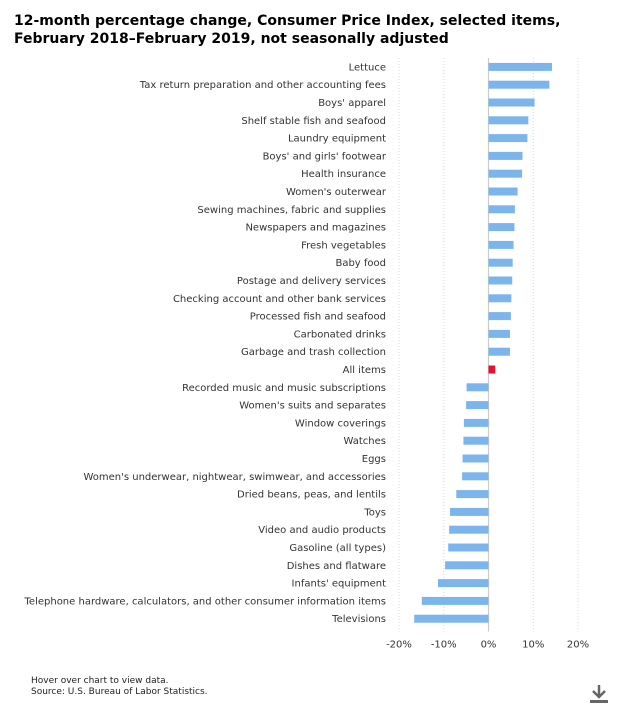 This screenshot has height=718, width=625. Describe the element at coordinates (311, 281) in the screenshot. I see `category-label: Postage and delivery services` at that location.